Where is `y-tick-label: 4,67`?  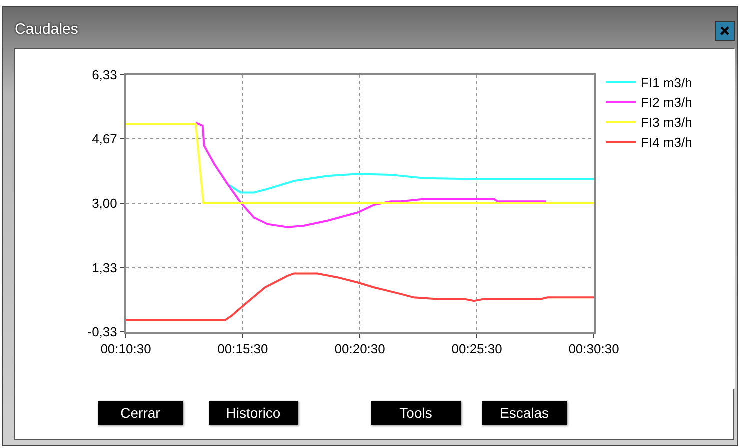
y-tick-label: 4,67 is located at coordinates (105, 139).